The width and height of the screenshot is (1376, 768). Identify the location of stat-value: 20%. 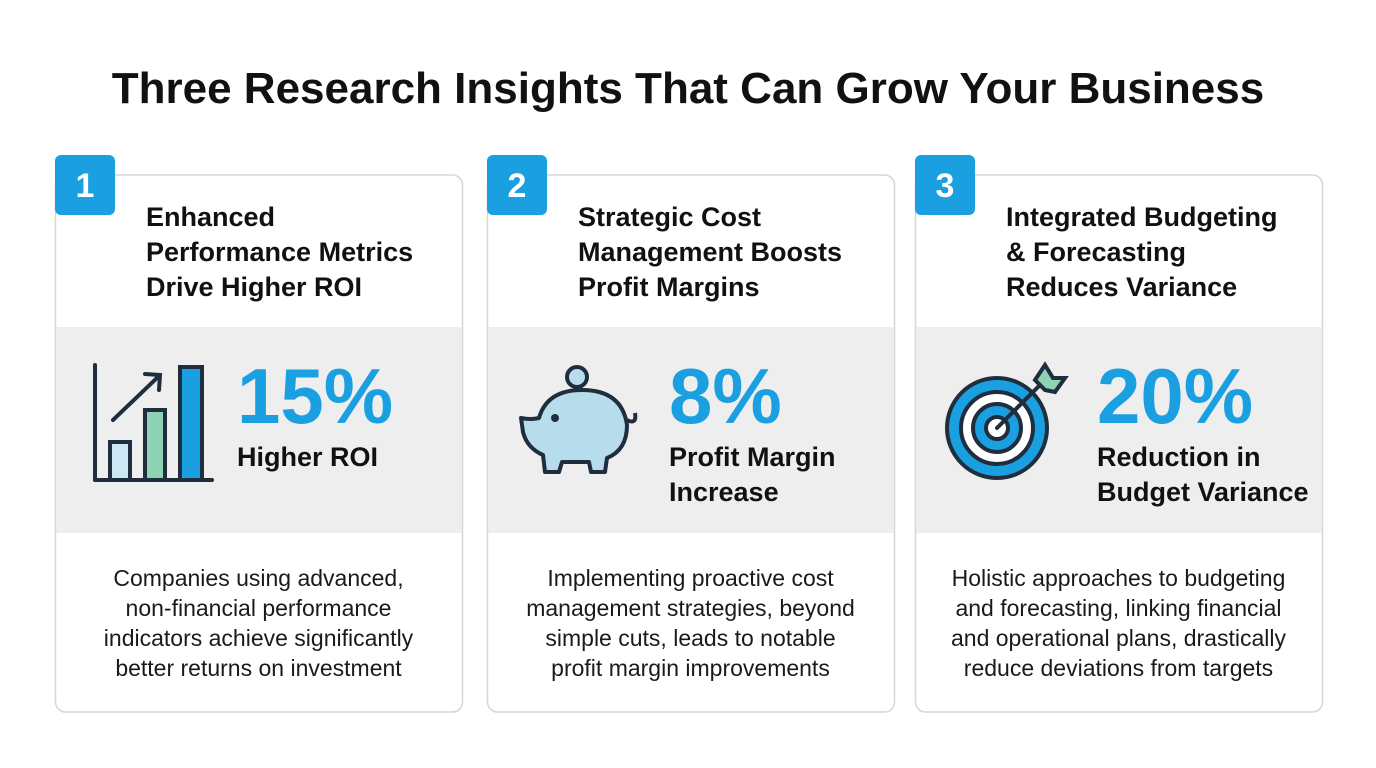
(1175, 396).